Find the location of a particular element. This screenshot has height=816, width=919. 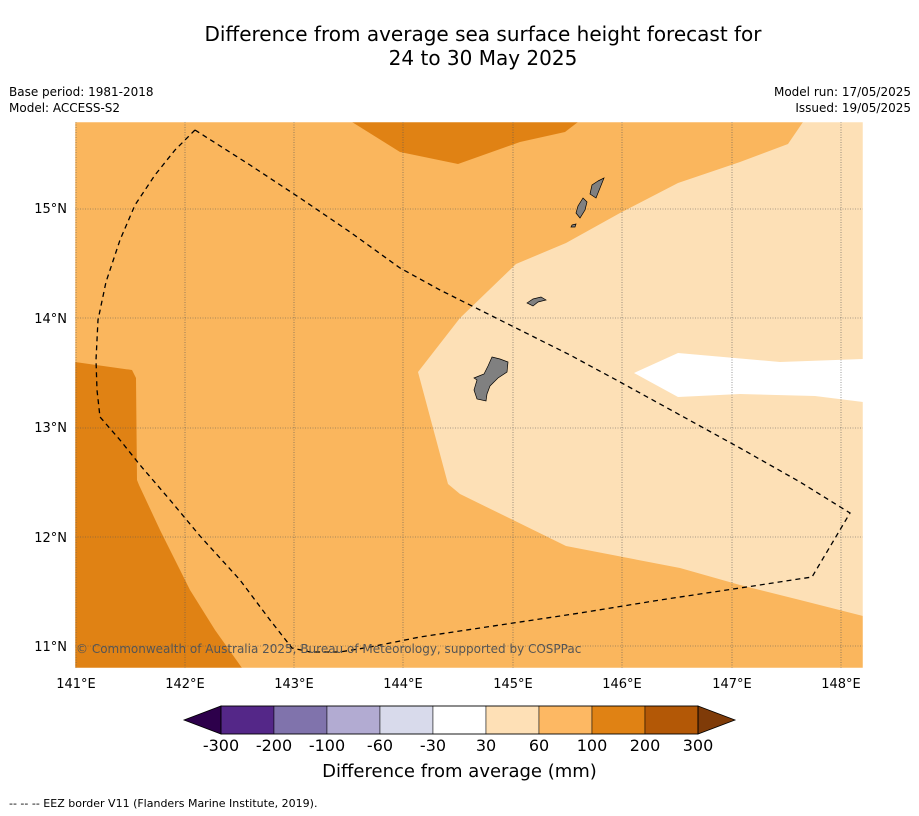

lat-label: 15°N is located at coordinates (50, 209).